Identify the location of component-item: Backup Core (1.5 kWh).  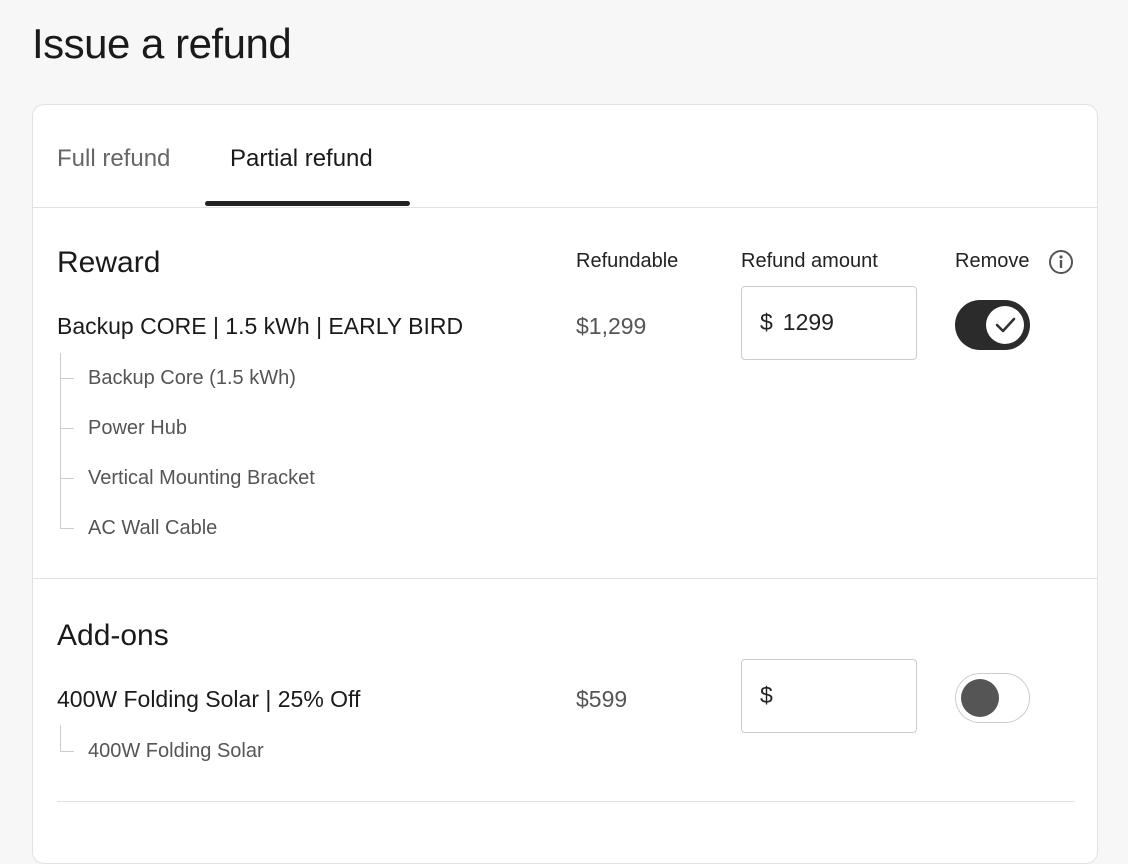
(192, 378).